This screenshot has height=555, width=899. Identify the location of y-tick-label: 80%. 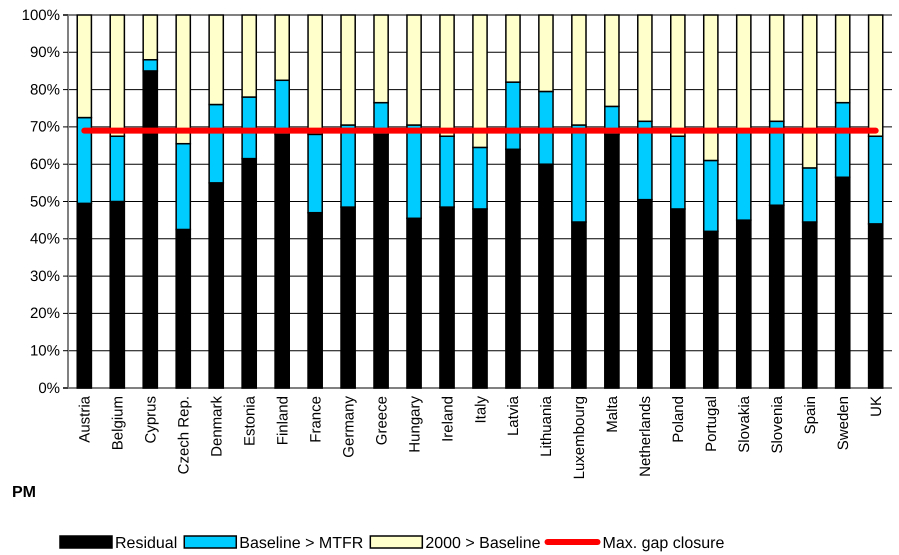
(45, 89).